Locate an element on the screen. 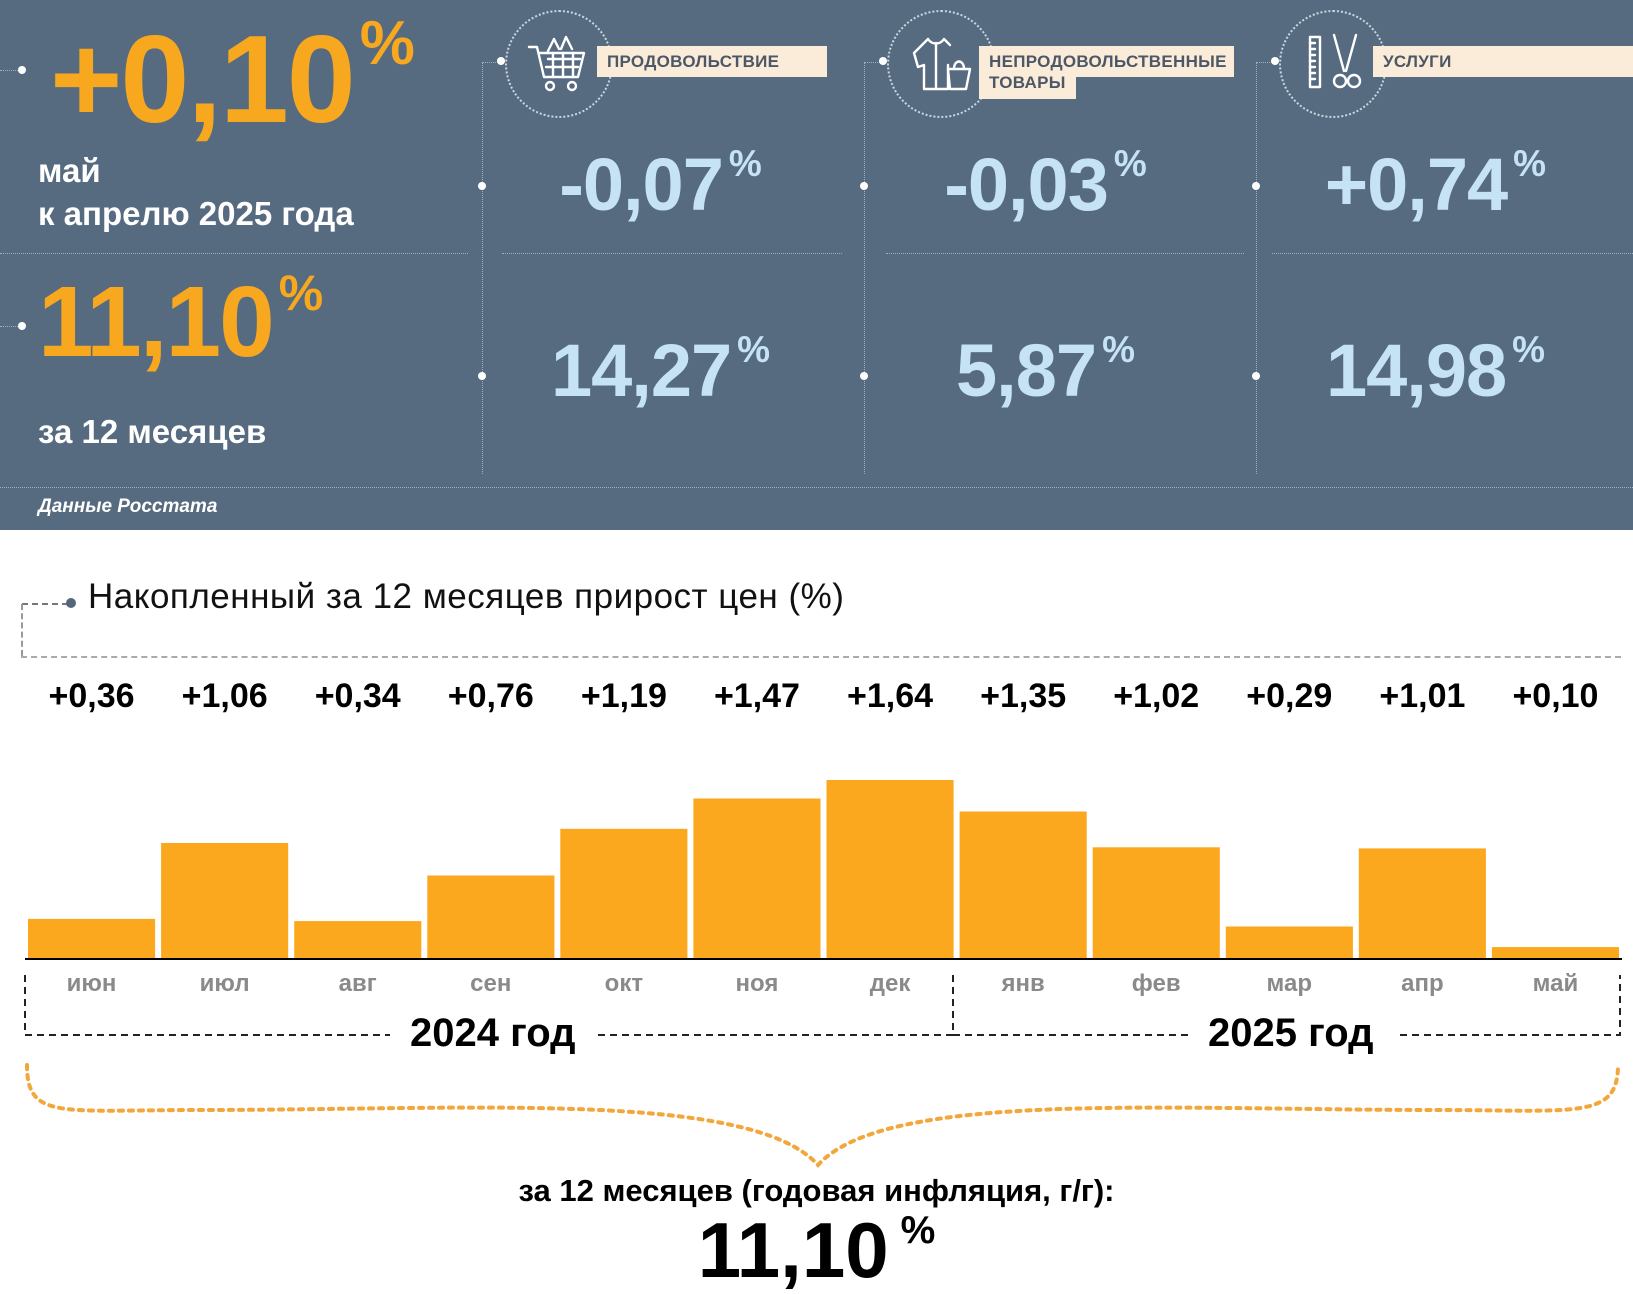  year-label-2025: 2025 год is located at coordinates (1291, 1033).